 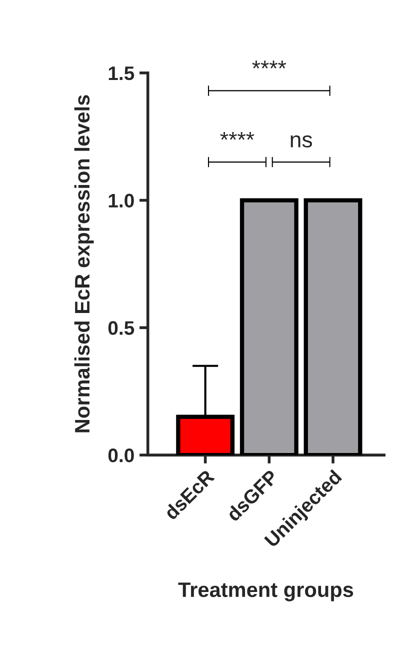 What do you see at coordinates (121, 328) in the screenshot?
I see `y-tick-label: 0.5` at bounding box center [121, 328].